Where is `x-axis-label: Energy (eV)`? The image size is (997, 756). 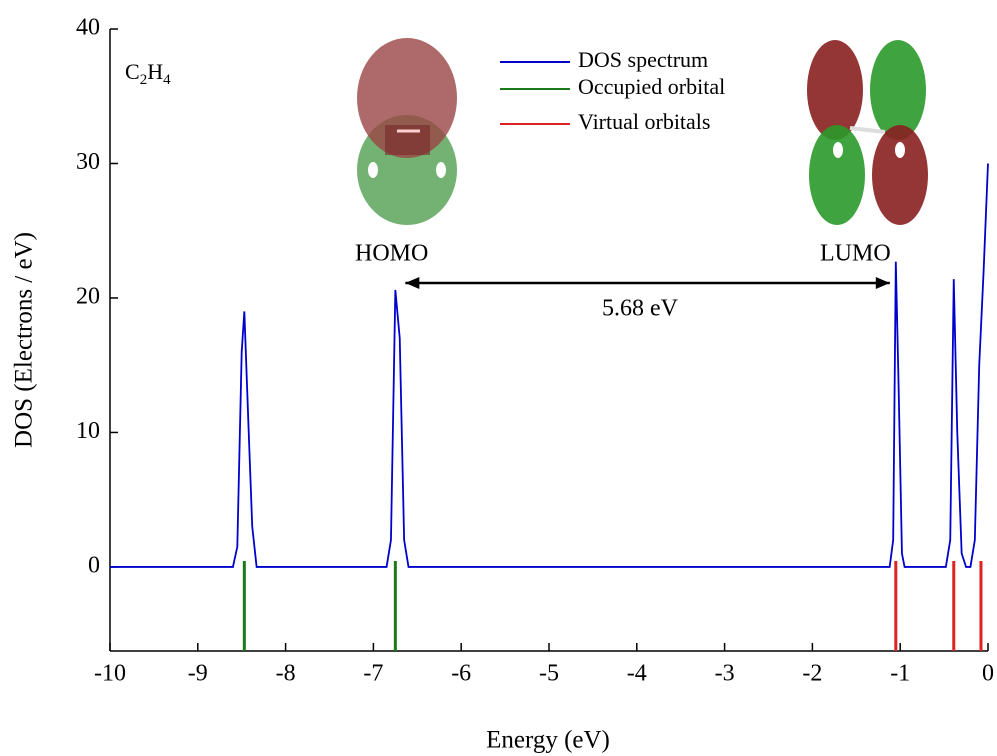 x-axis-label: Energy (eV) is located at coordinates (548, 740).